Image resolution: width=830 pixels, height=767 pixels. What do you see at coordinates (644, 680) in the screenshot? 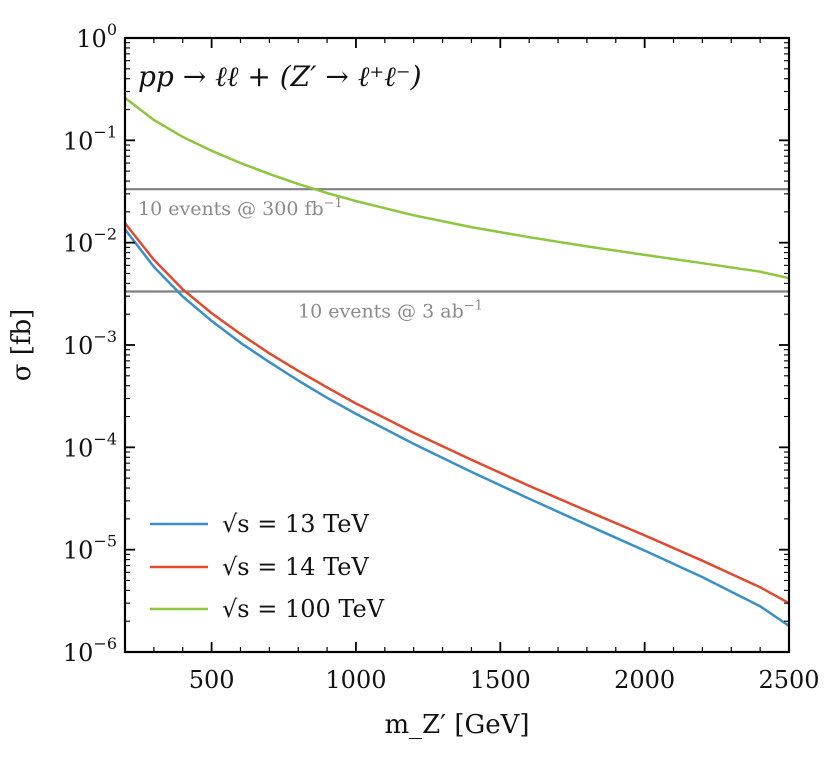
I see `x-tick-label: 2000` at bounding box center [644, 680].